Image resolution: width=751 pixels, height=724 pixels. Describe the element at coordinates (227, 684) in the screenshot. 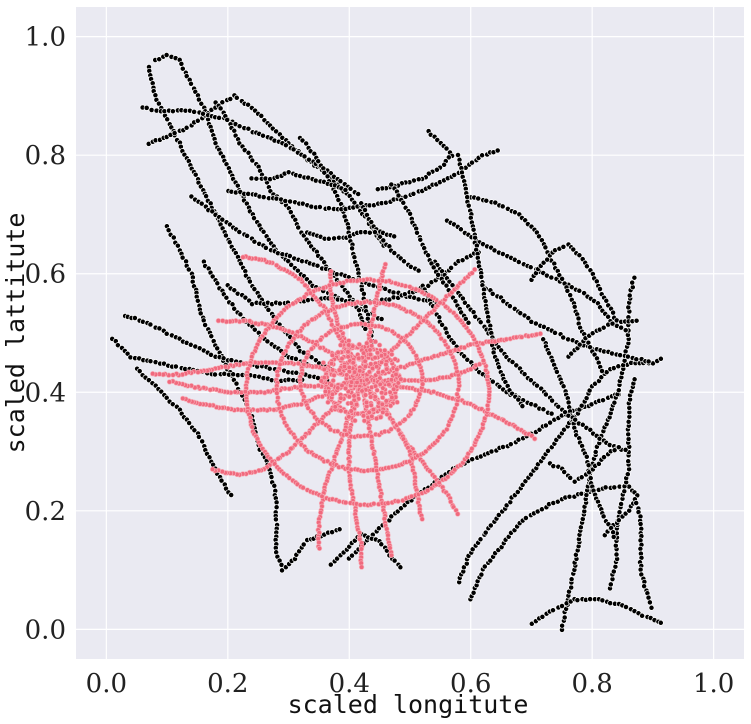

I see `x-tick-label: 0.2` at that location.